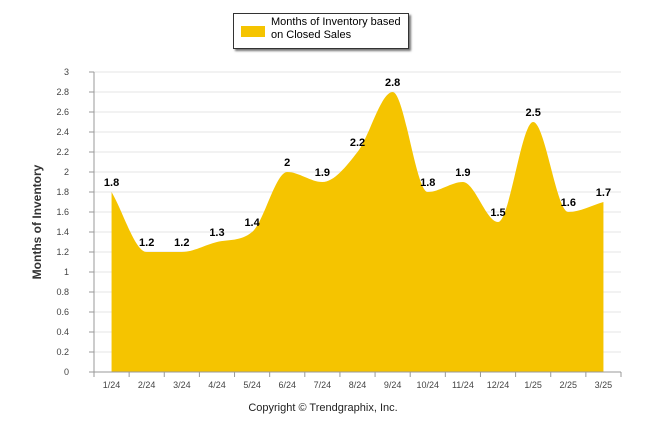  Describe the element at coordinates (216, 233) in the screenshot. I see `data-label: 1.3` at that location.